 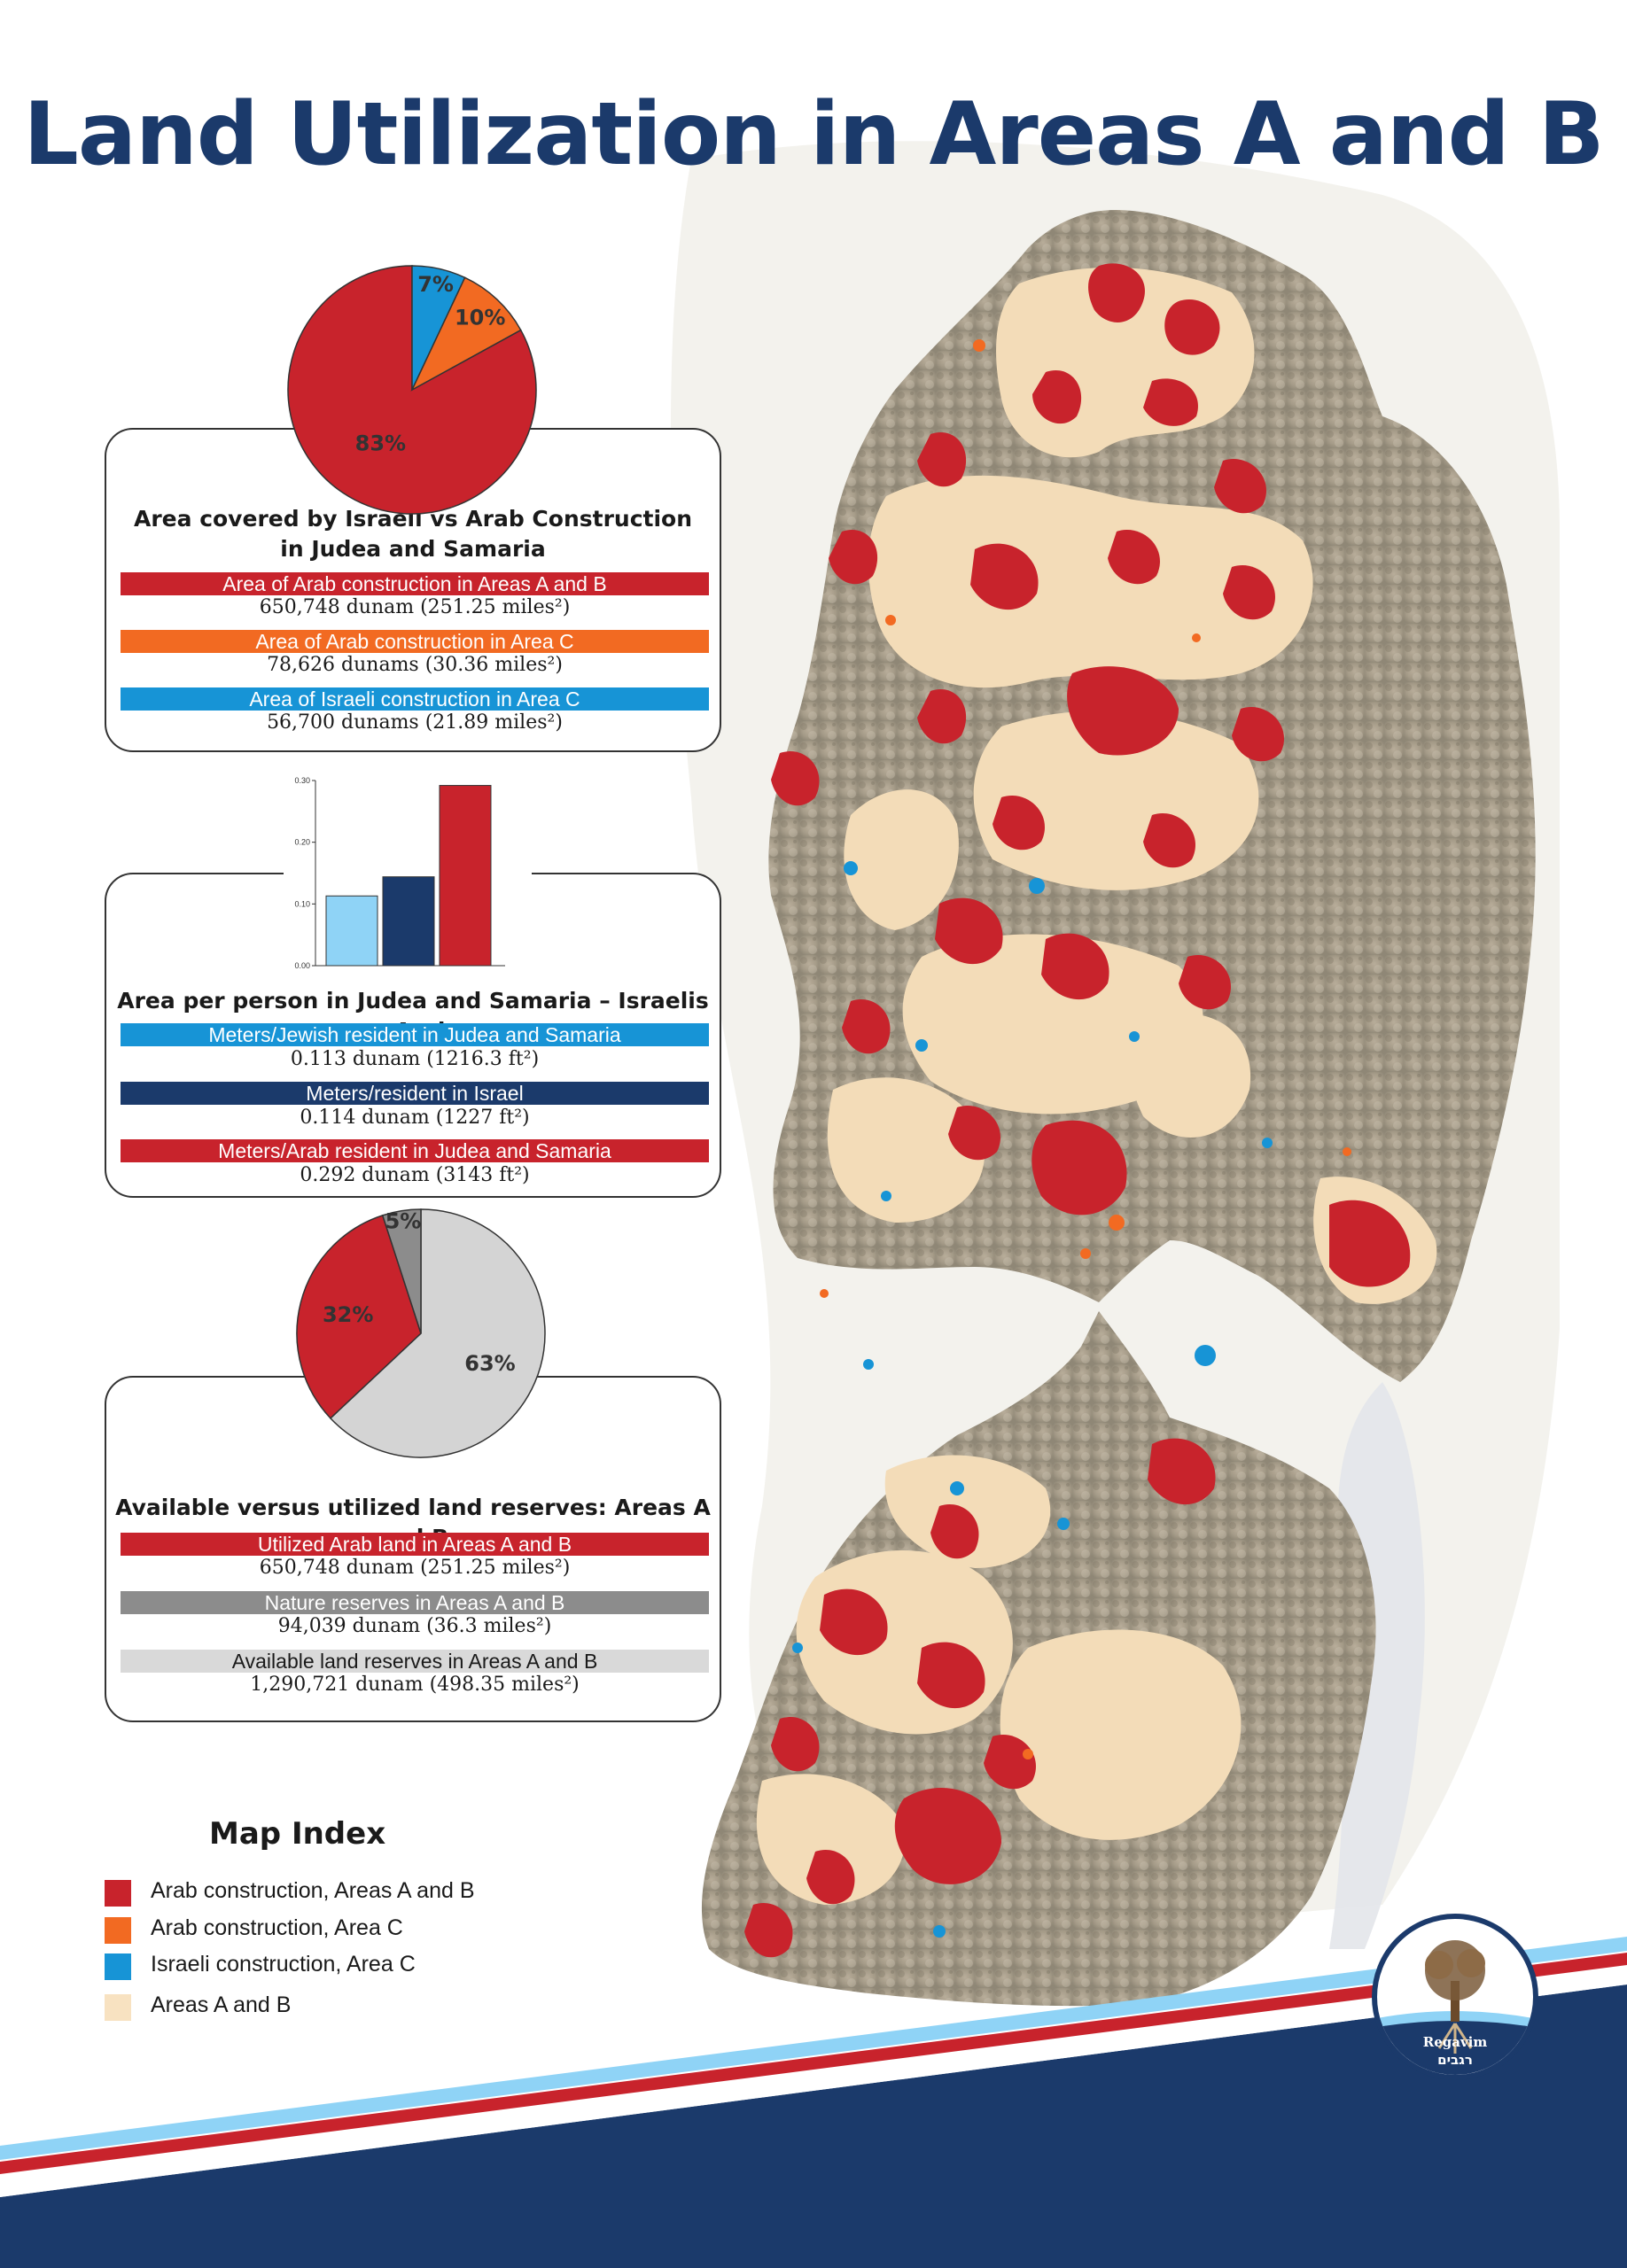 What do you see at coordinates (118, 1930) in the screenshot?
I see `swatch-orange` at bounding box center [118, 1930].